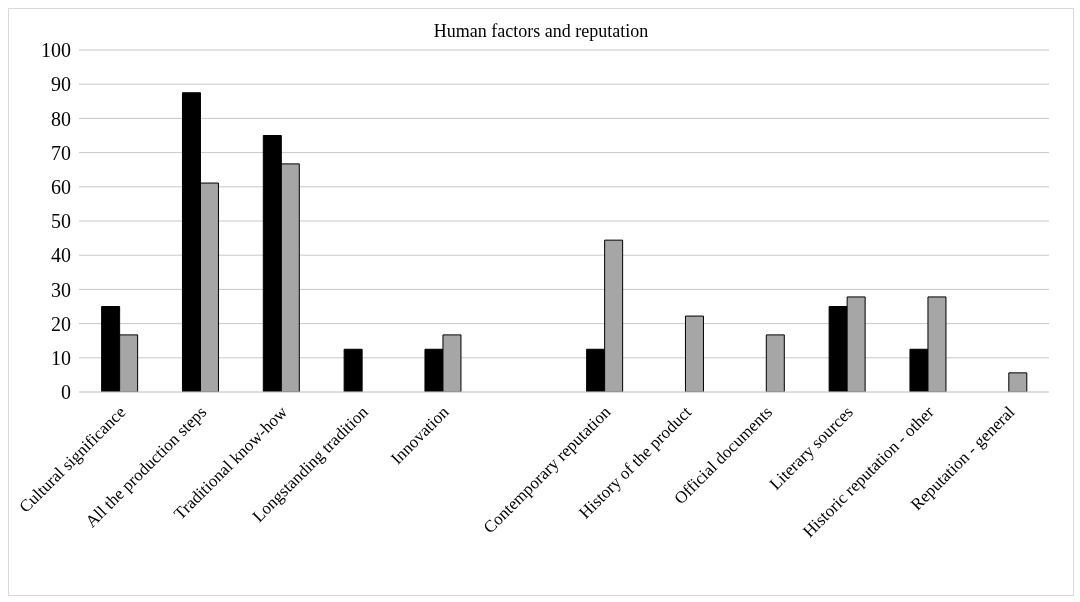  What do you see at coordinates (61, 255) in the screenshot?
I see `y-tick-label: 40` at bounding box center [61, 255].